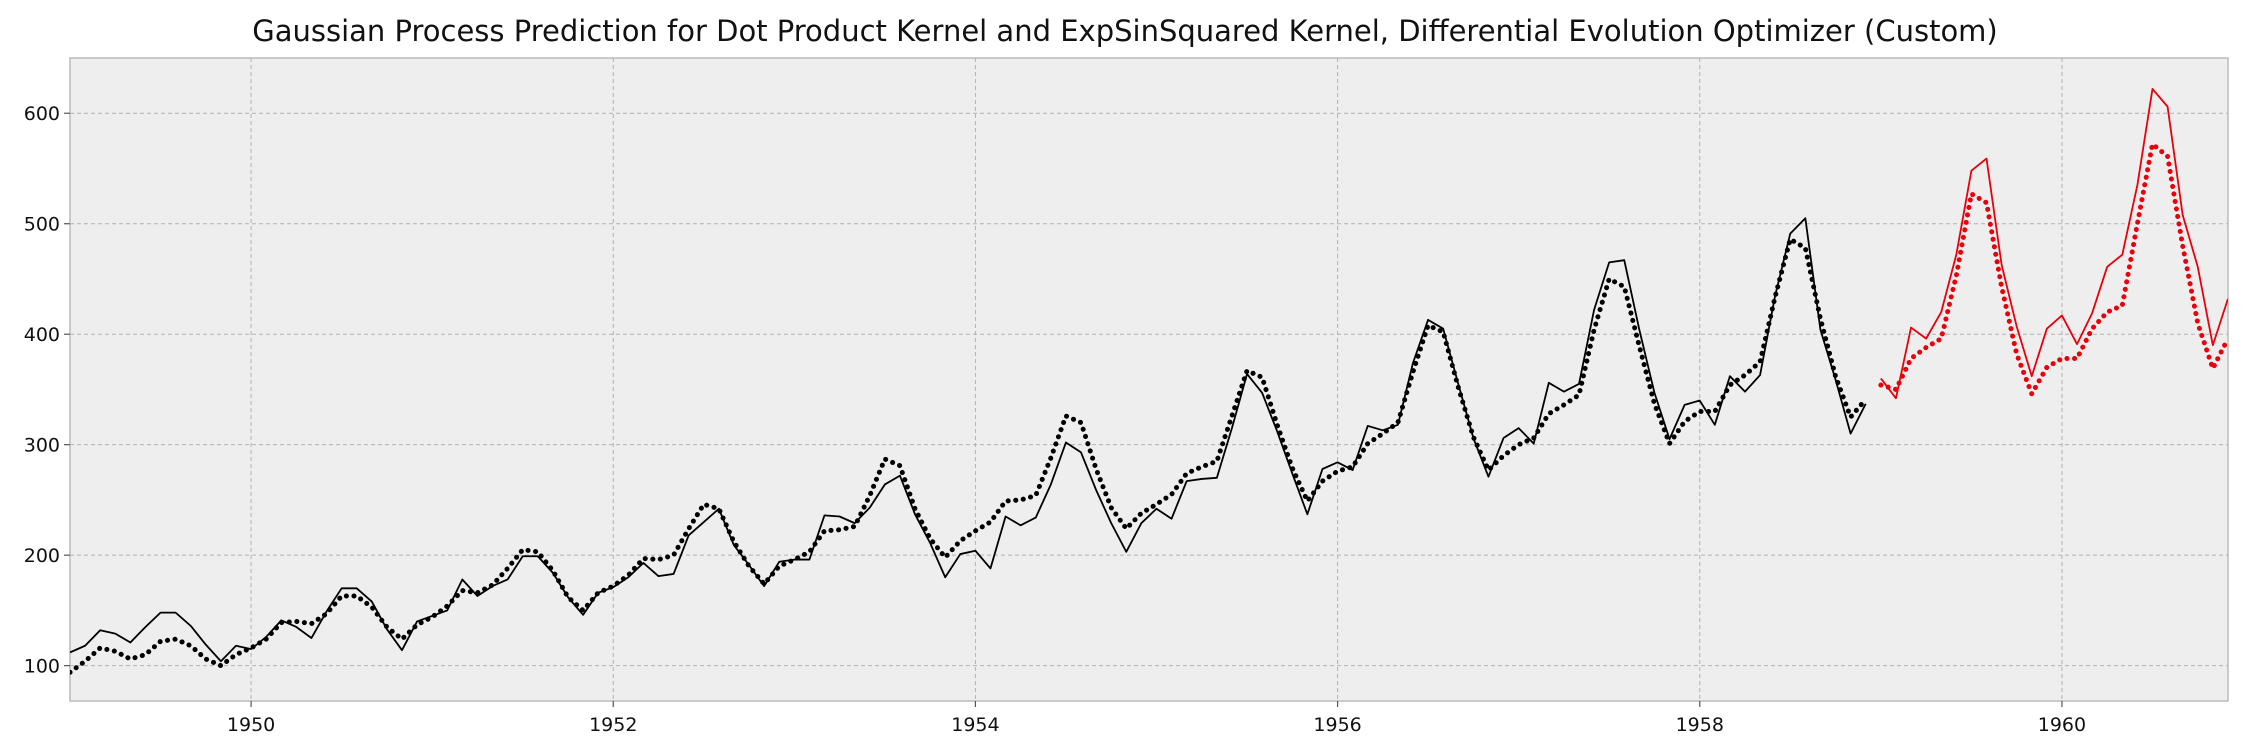 The image size is (2250, 750). Describe the element at coordinates (1337, 725) in the screenshot. I see `x-tick-label: 1956` at that location.